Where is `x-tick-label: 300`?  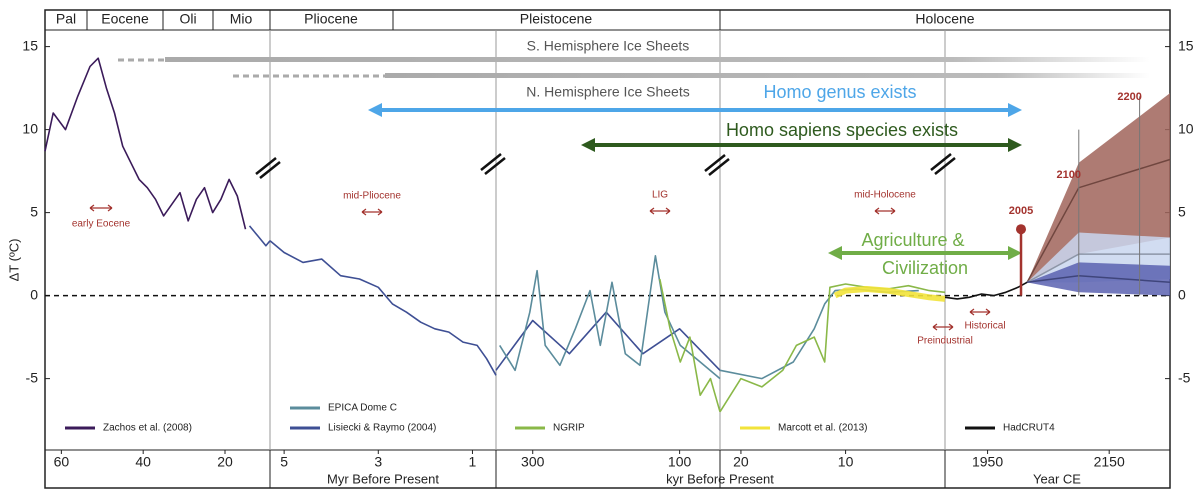 x-tick-label: 300 is located at coordinates (533, 462).